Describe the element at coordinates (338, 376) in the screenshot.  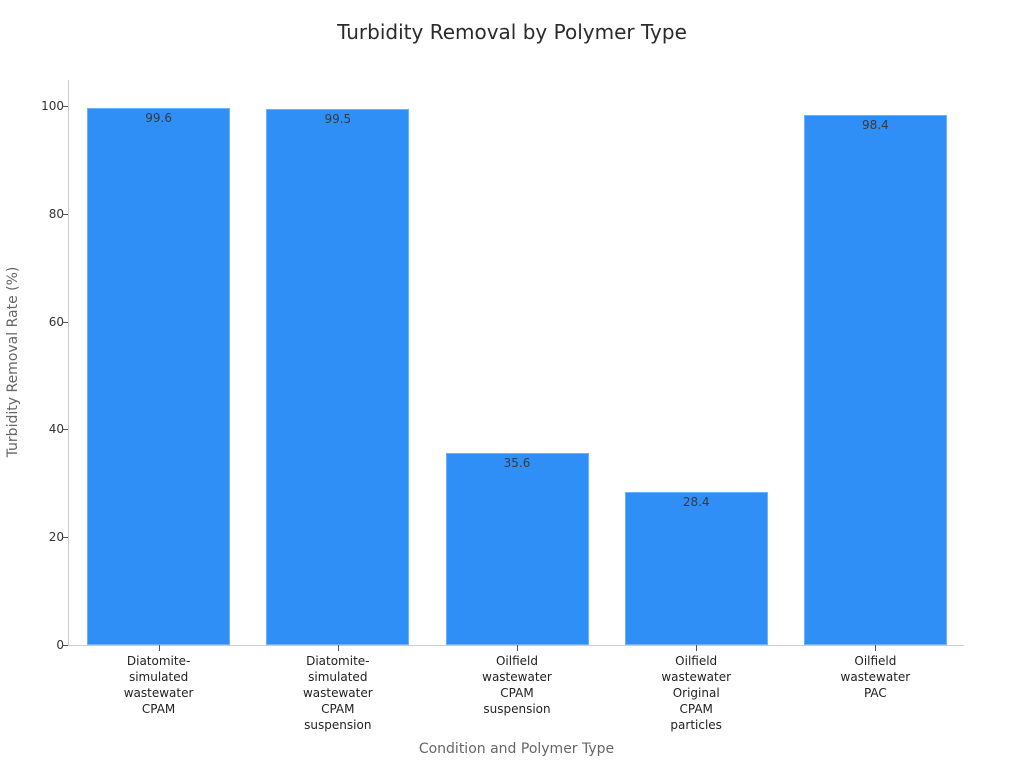
I see `bar: 99.5` at that location.